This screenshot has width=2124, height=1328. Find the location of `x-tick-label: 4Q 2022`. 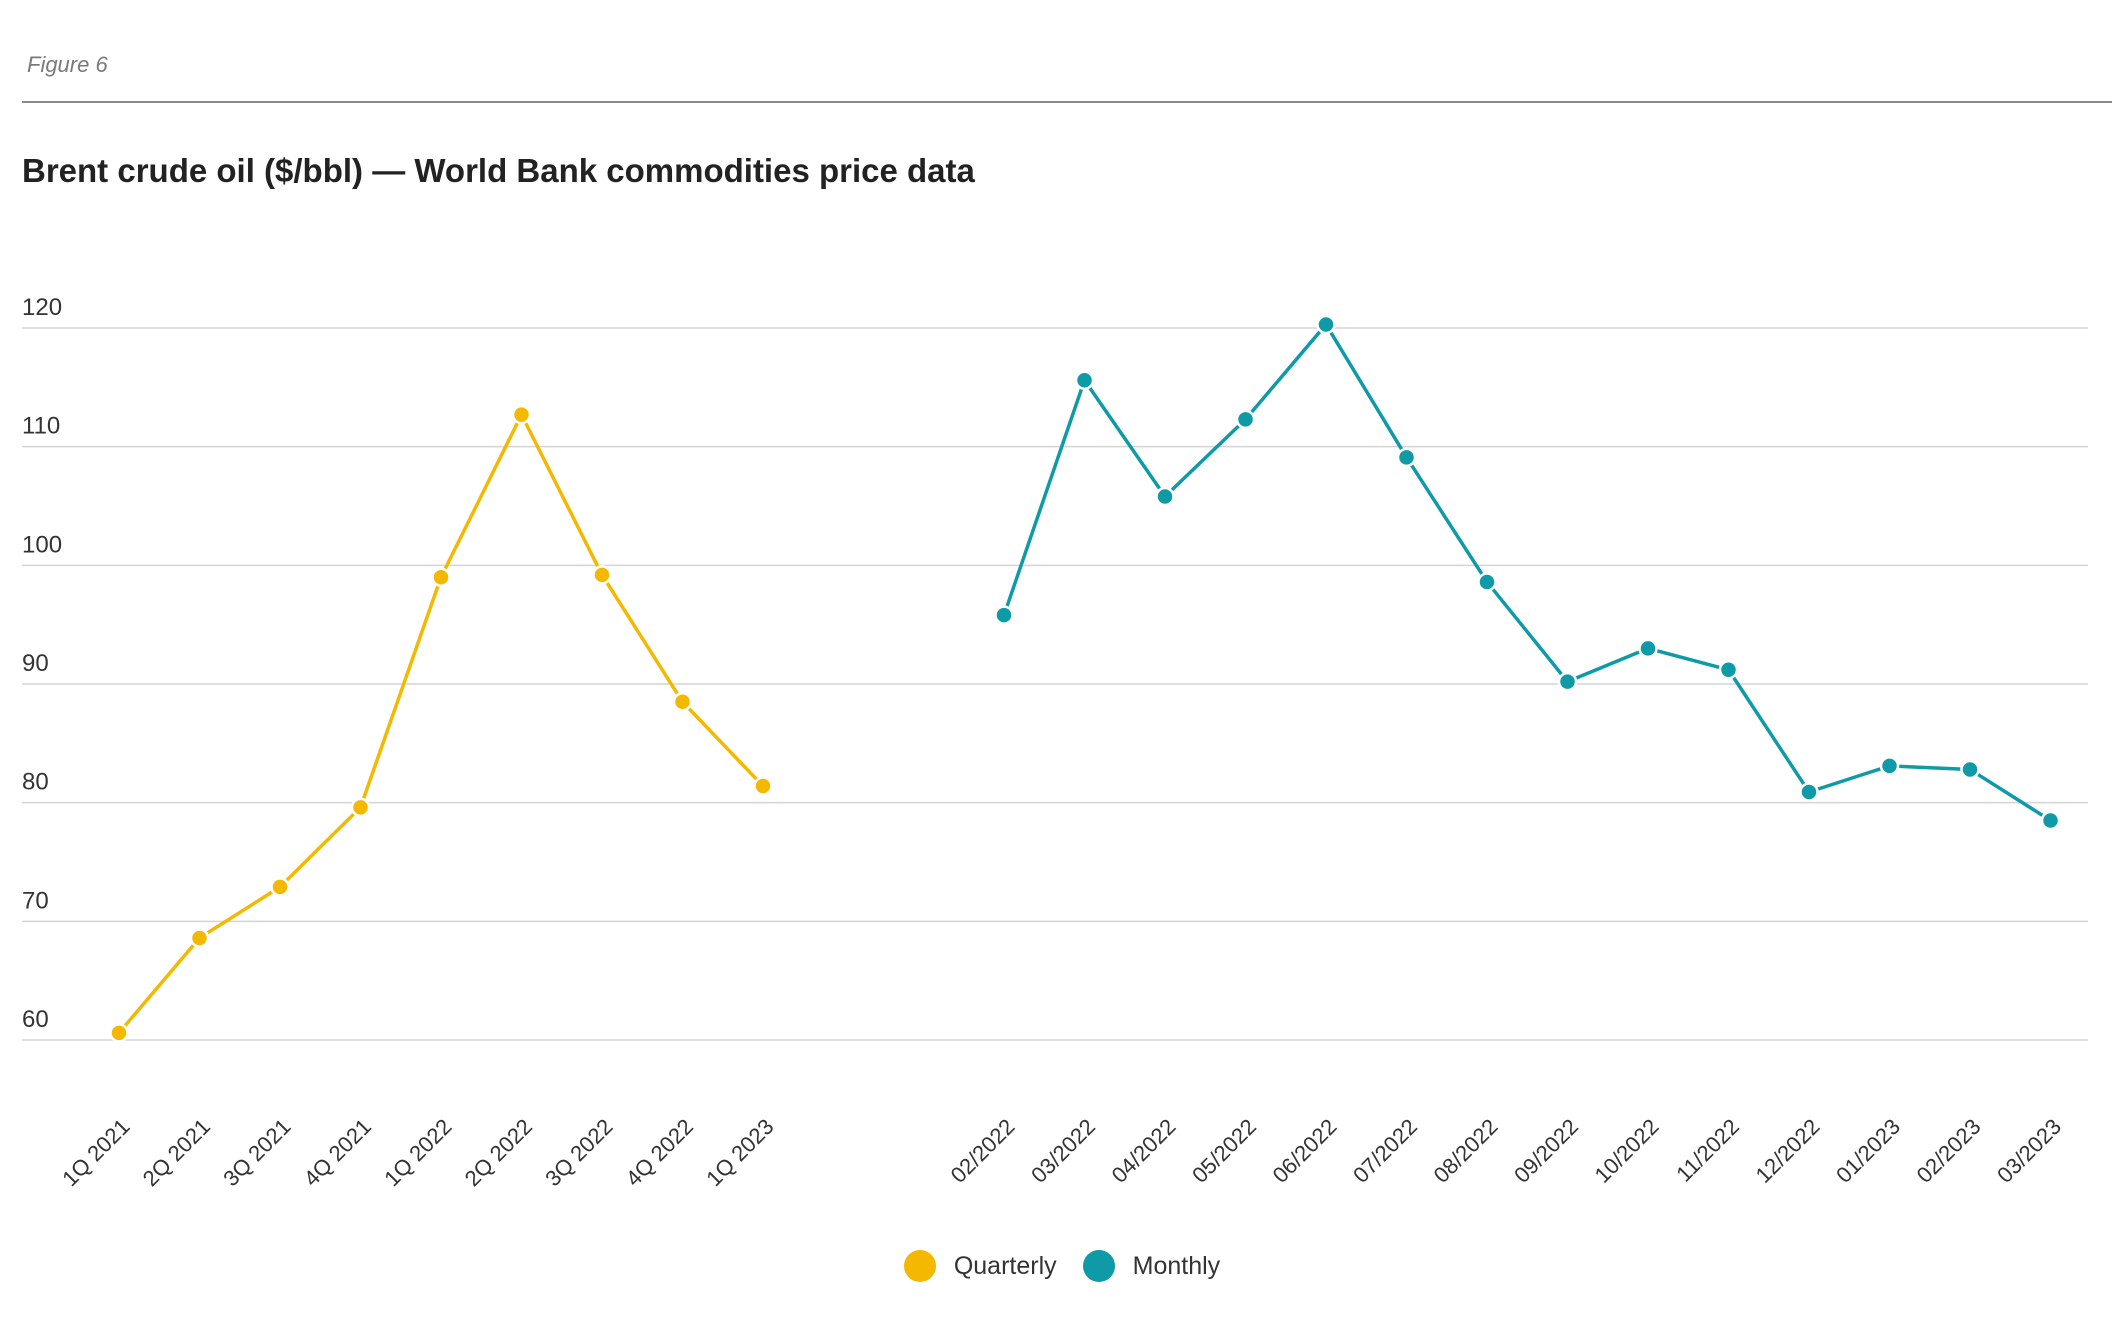

x-tick-label: 4Q 2022 is located at coordinates (659, 1152).